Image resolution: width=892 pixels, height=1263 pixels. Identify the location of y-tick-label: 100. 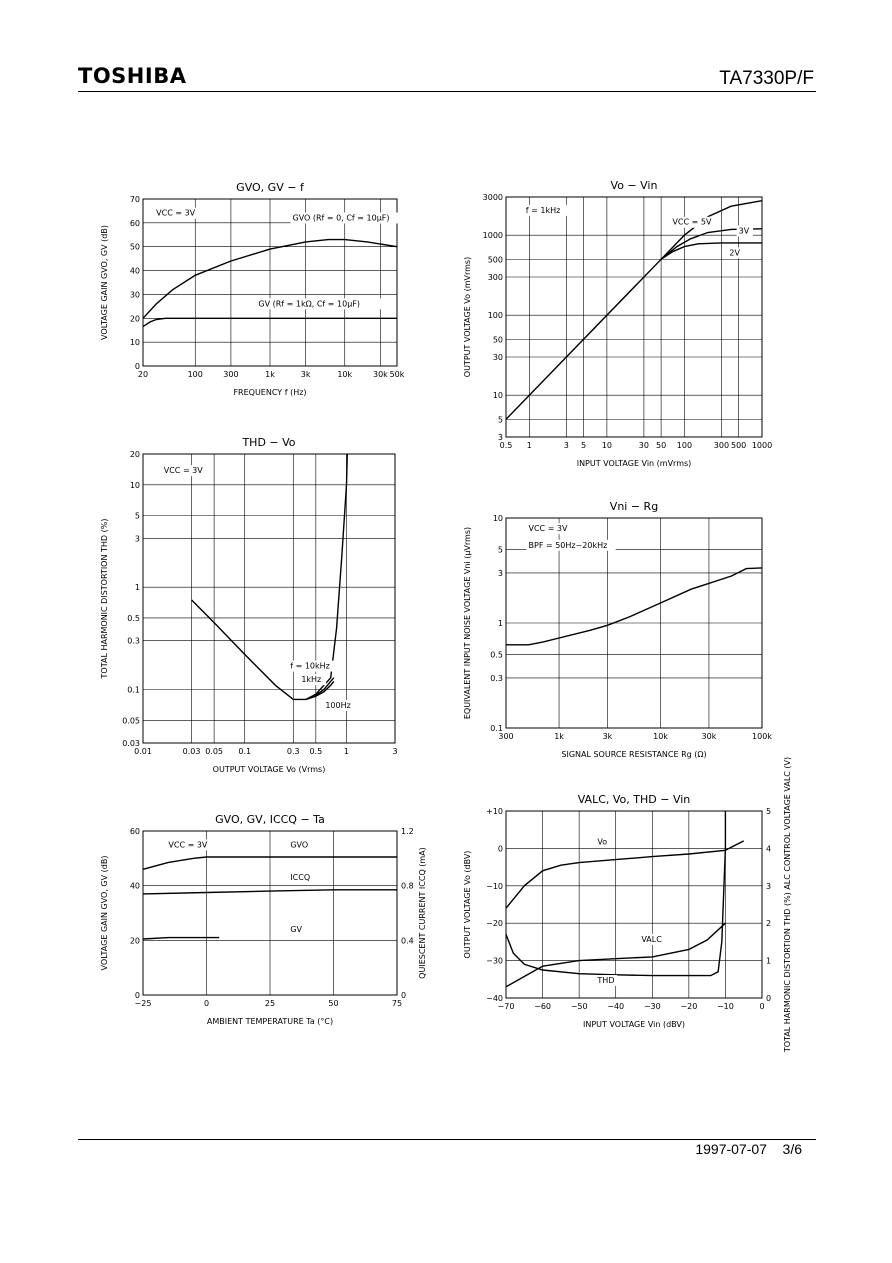
(495, 315).